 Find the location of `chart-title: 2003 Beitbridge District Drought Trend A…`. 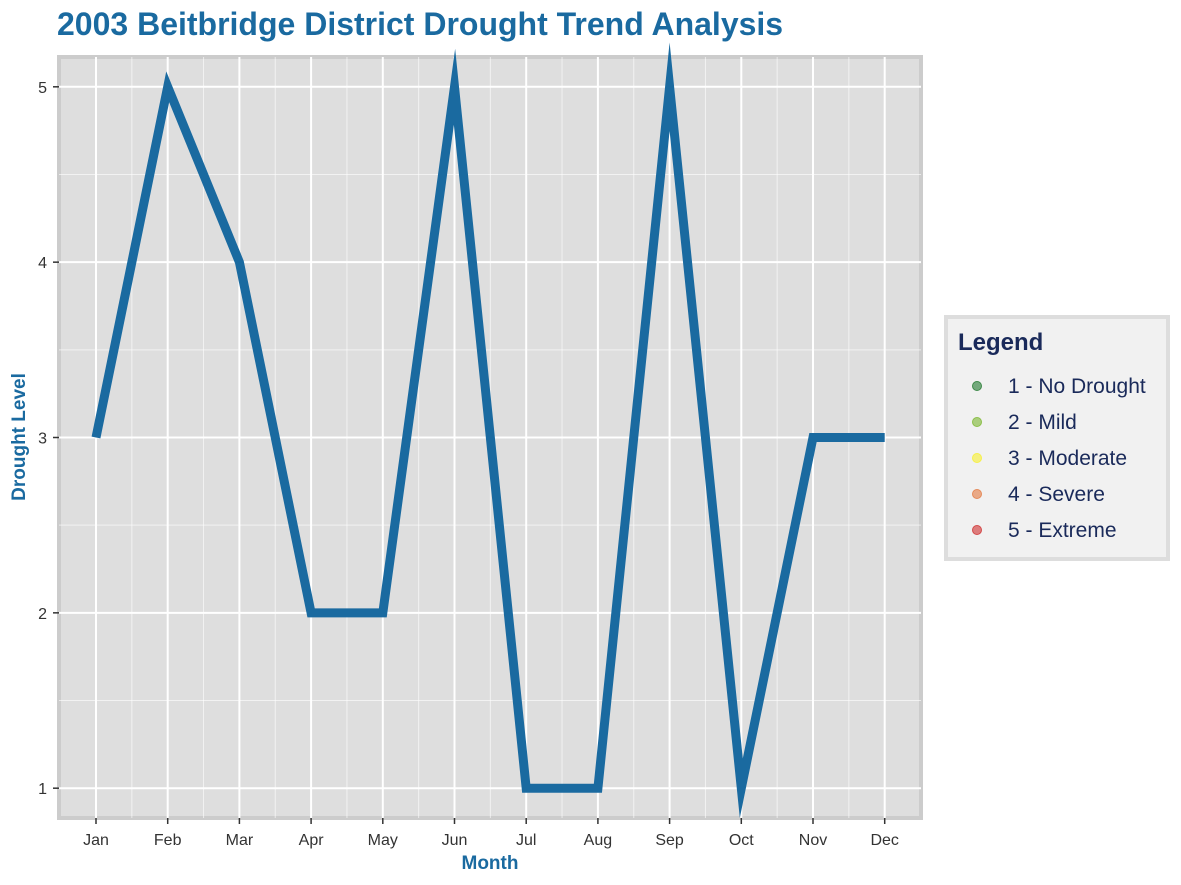

chart-title: 2003 Beitbridge District Drought Trend A… is located at coordinates (420, 24).